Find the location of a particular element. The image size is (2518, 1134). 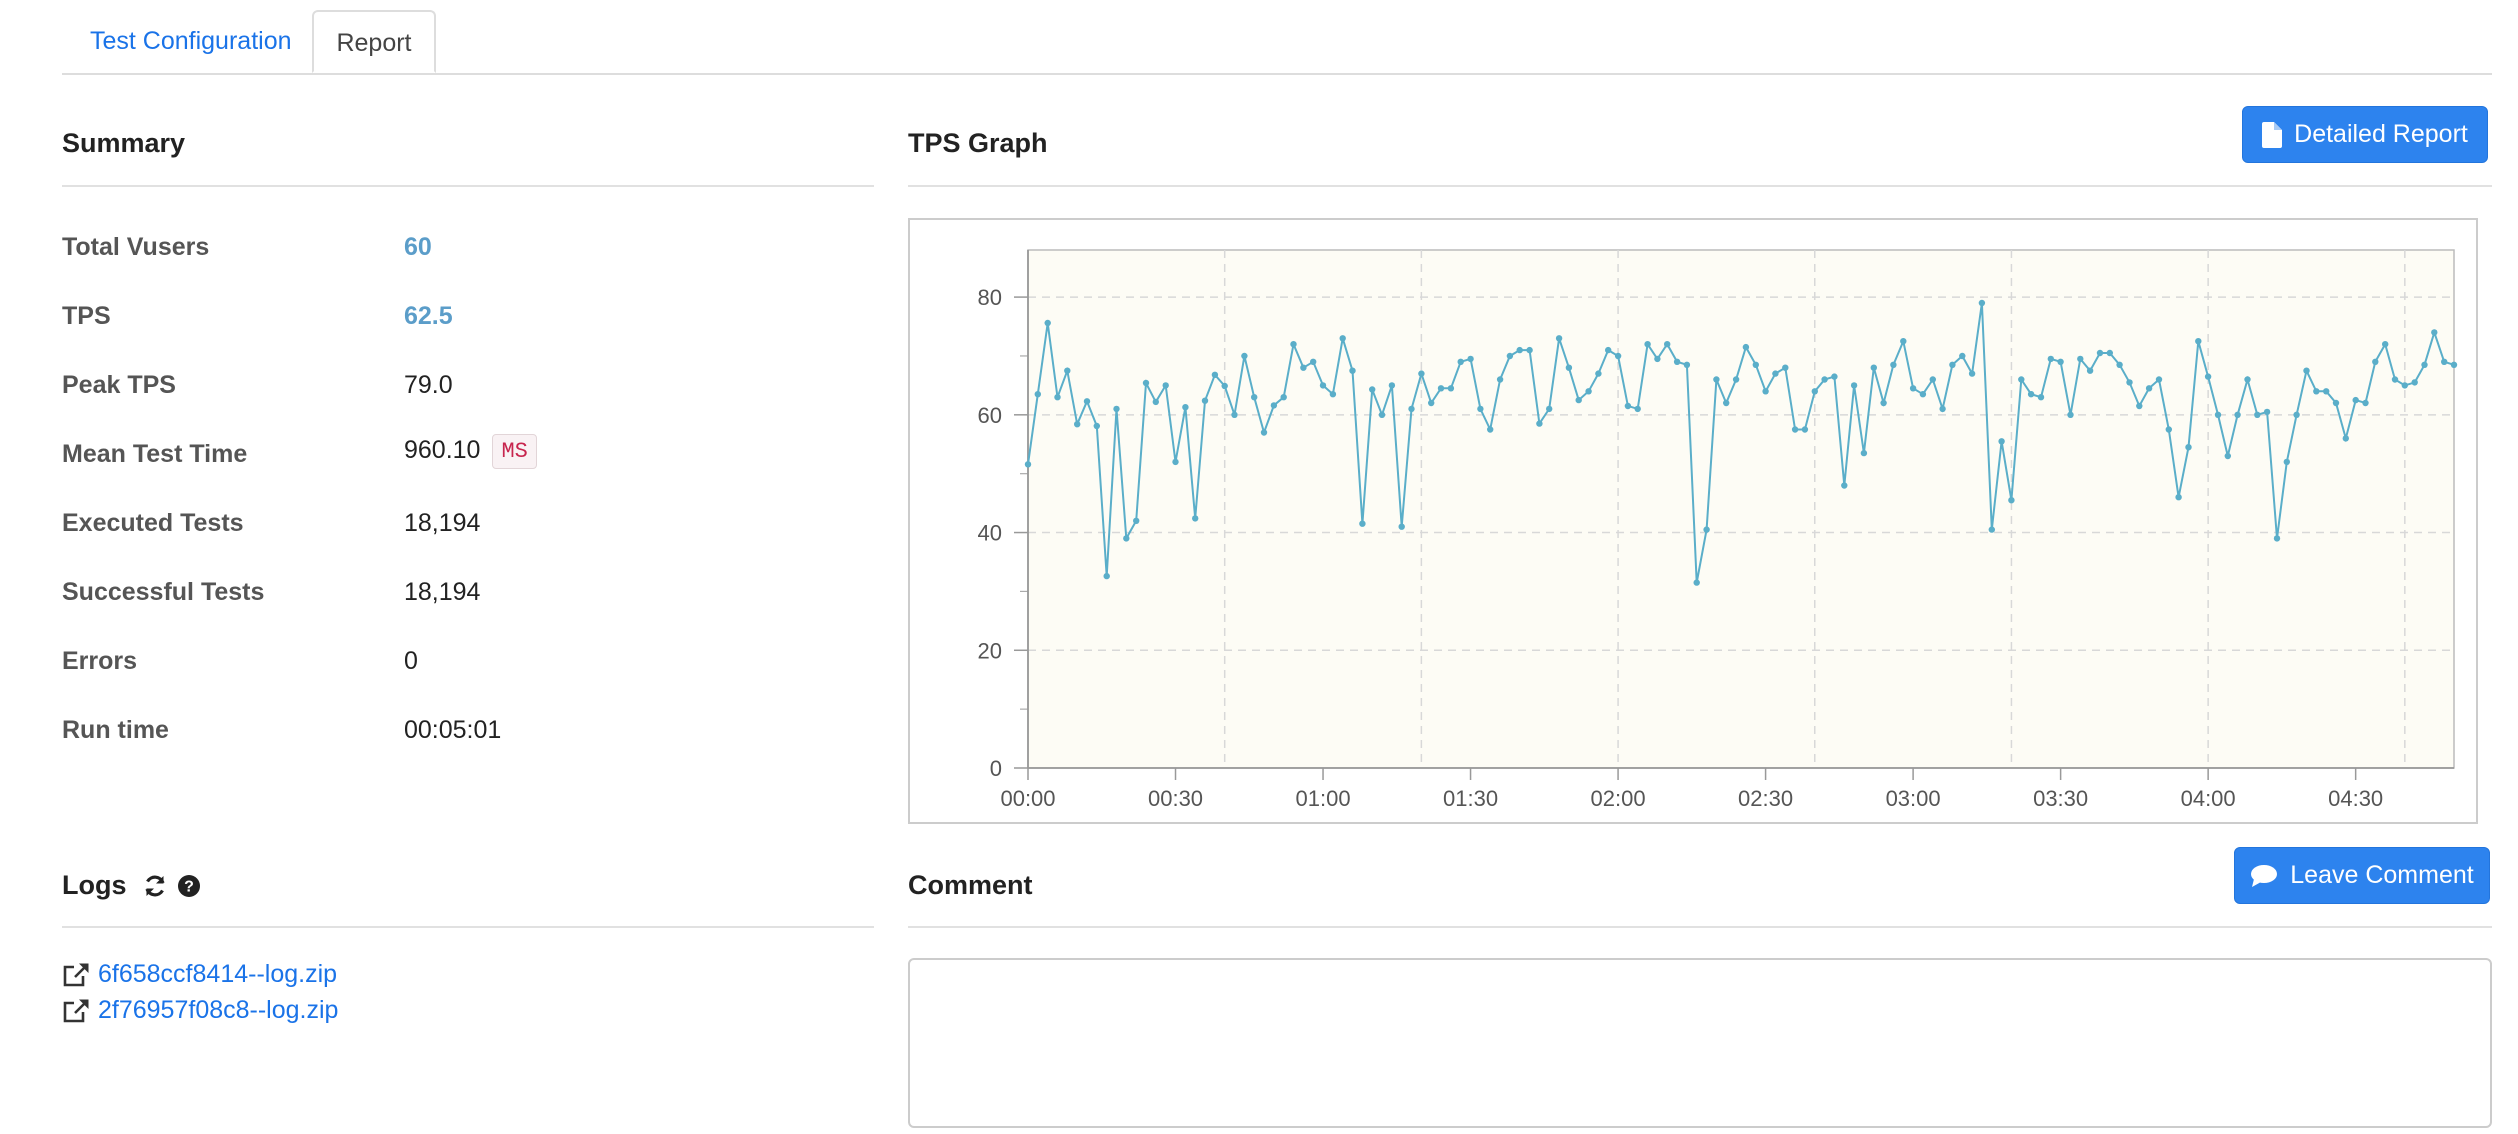

log-file-link: 6f658ccf8414--log.zip is located at coordinates (199, 974).